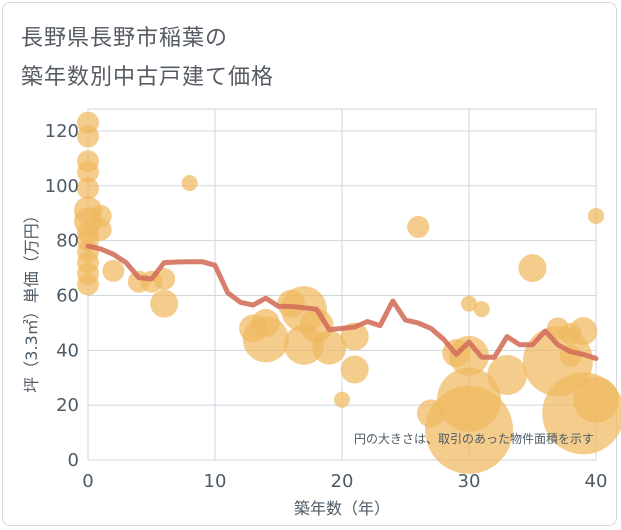 Image resolution: width=621 pixels, height=530 pixels. I want to click on y-tick-label: 0, so click(73, 460).